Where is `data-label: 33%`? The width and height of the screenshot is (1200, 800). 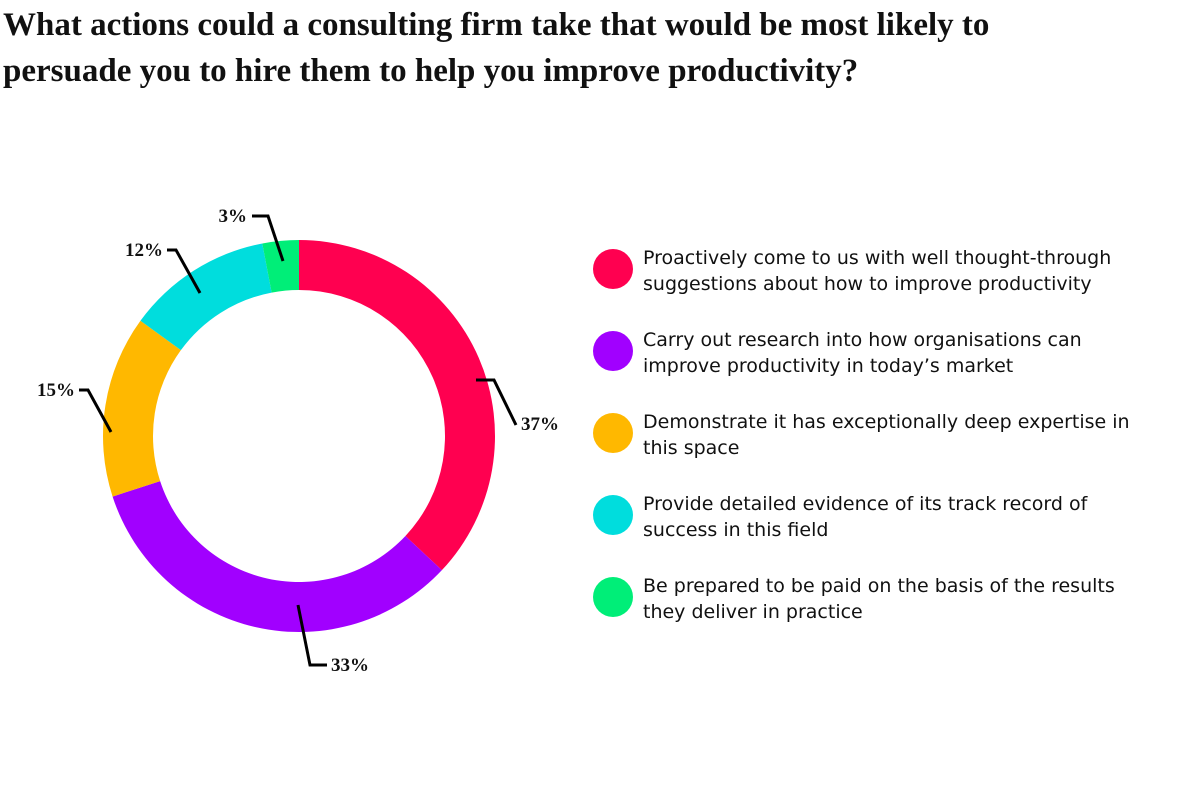
data-label: 33% is located at coordinates (350, 665).